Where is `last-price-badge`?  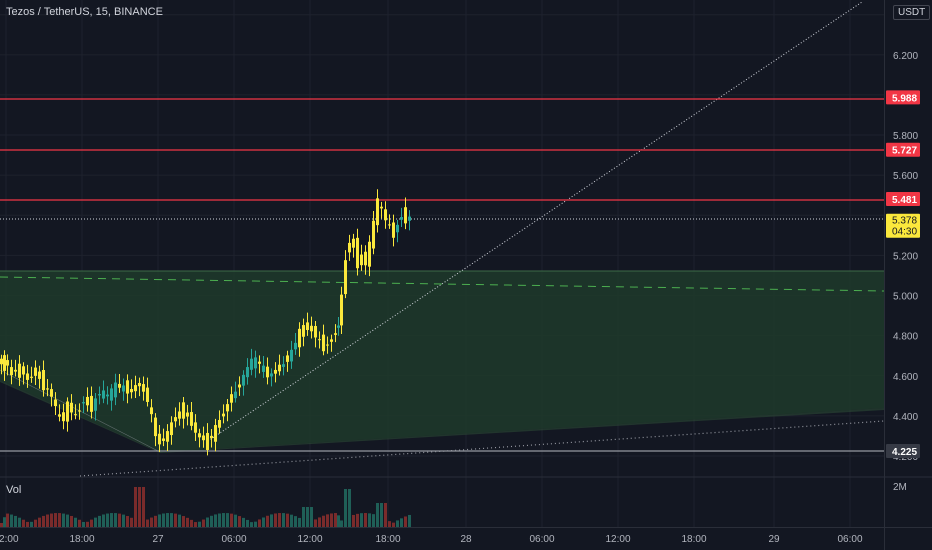 last-price-badge is located at coordinates (903, 225).